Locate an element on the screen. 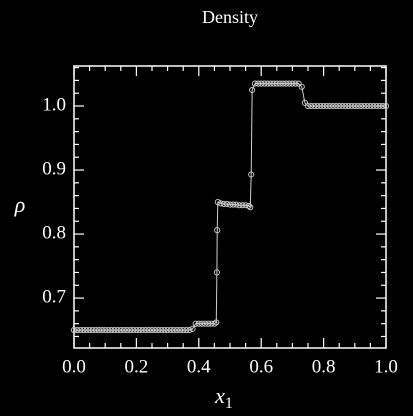 This screenshot has height=416, width=413. x-tick-label: 0.8 is located at coordinates (324, 366).